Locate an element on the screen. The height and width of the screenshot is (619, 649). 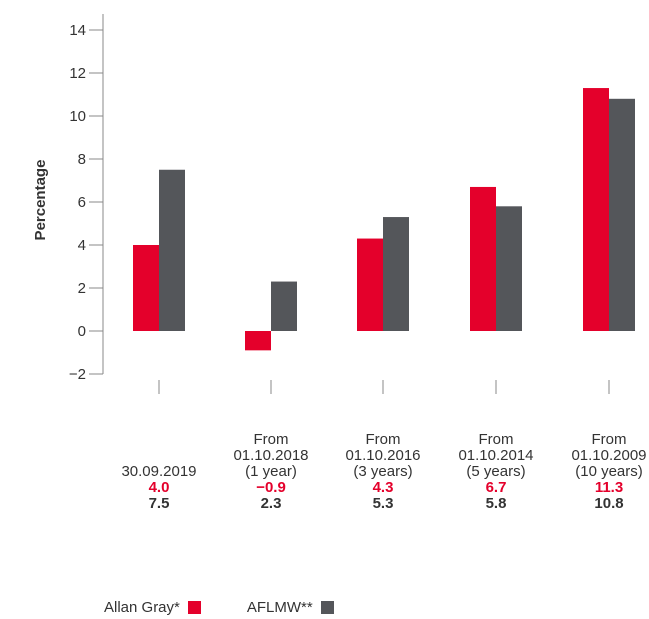
legend: Allan Gray* AFLMW** is located at coordinates (242, 607).